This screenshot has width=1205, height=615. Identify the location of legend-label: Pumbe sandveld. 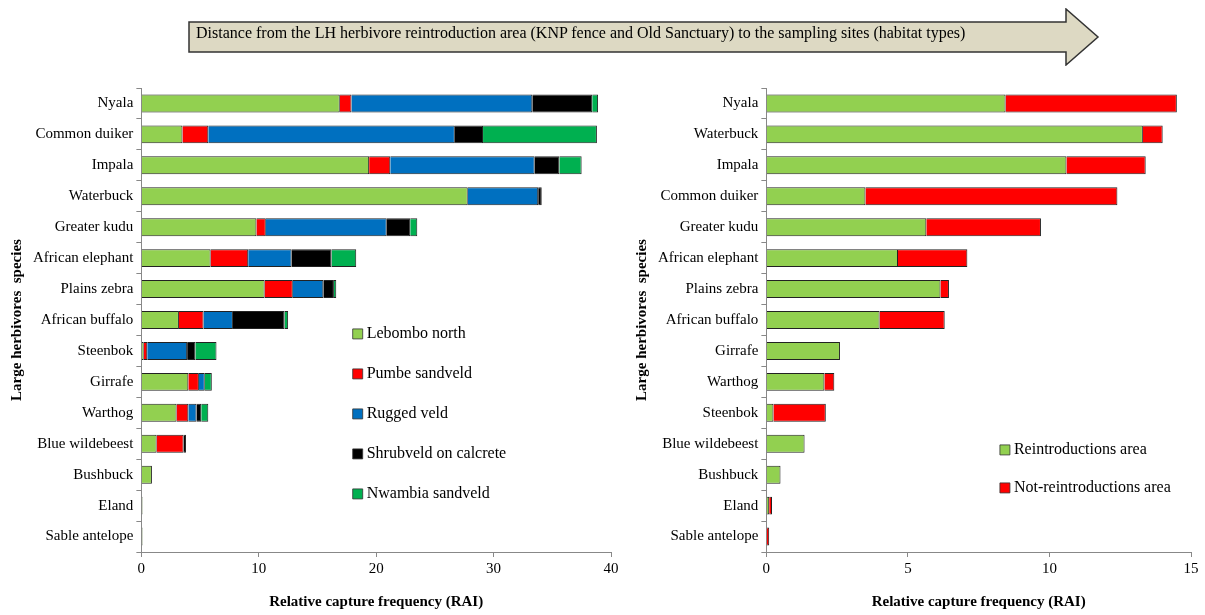
(419, 373).